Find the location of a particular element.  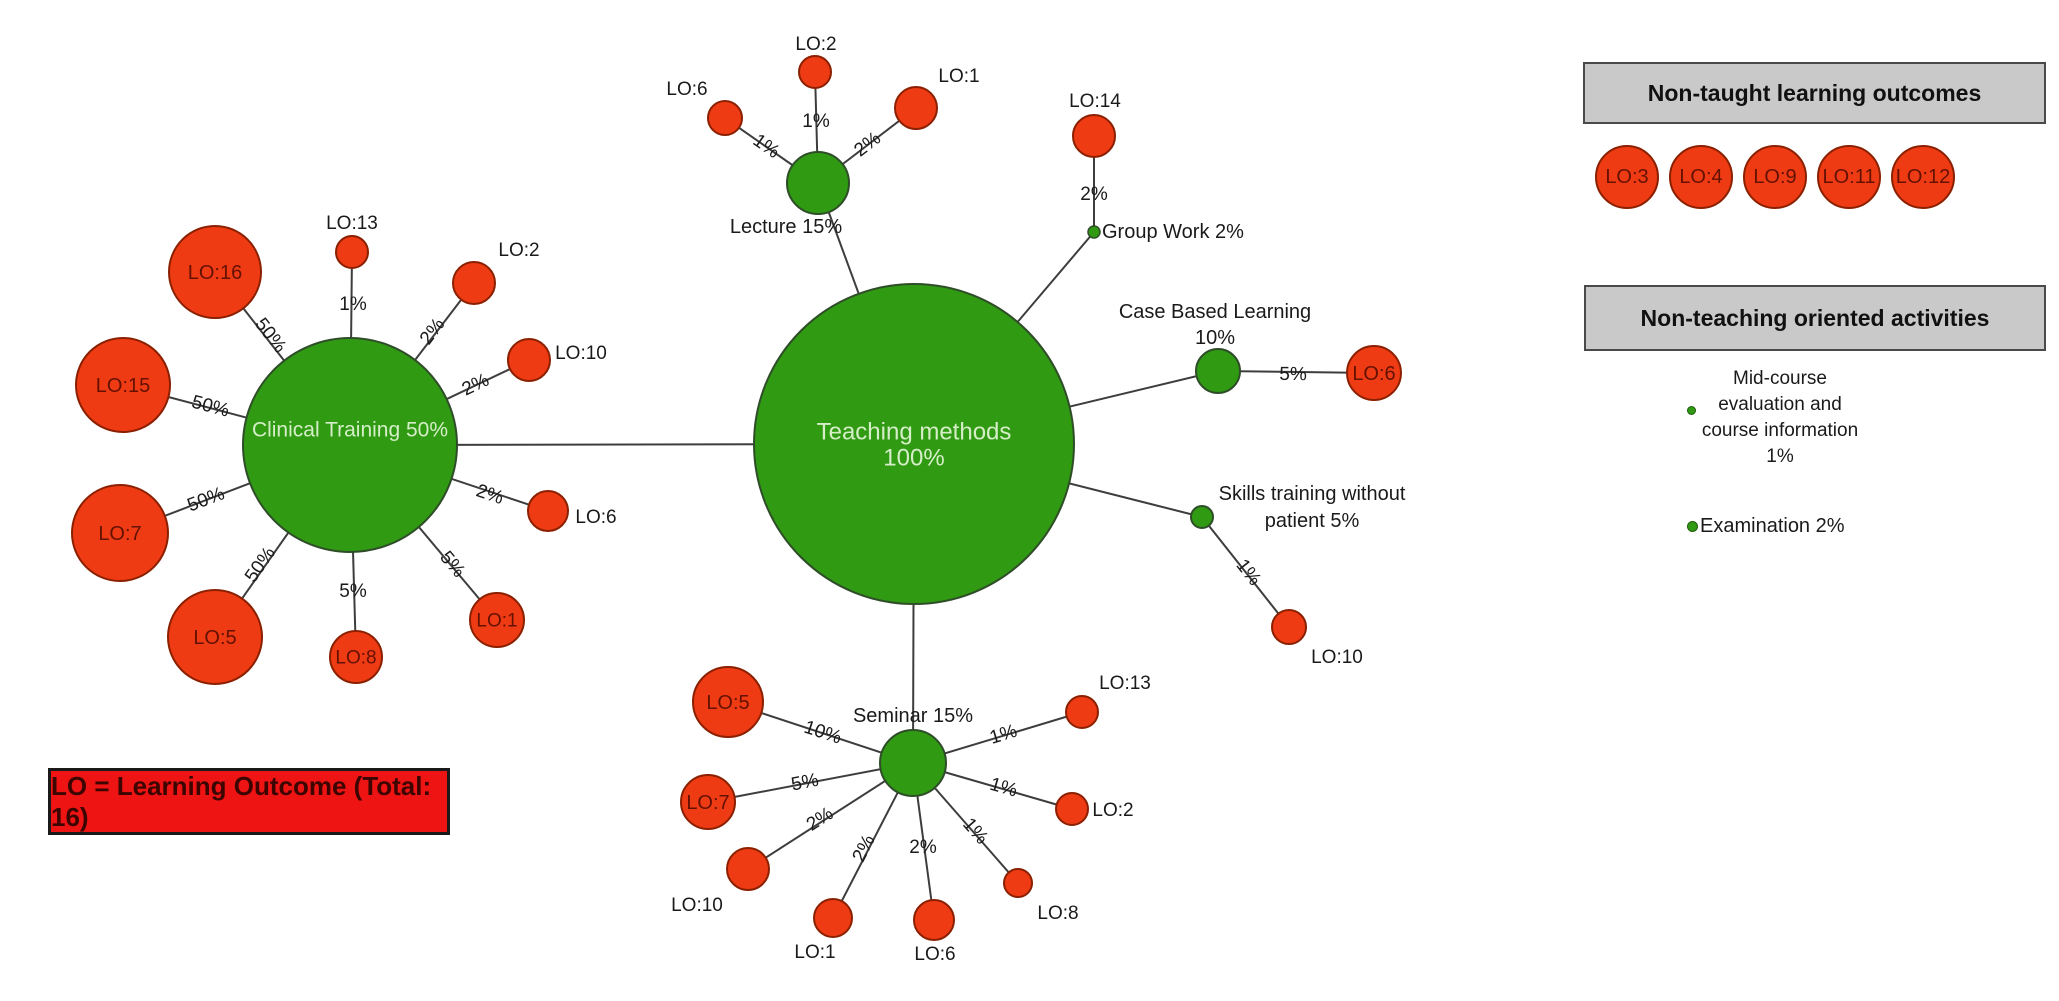

node-label-c_lo5: LO:5 is located at coordinates (214, 638).